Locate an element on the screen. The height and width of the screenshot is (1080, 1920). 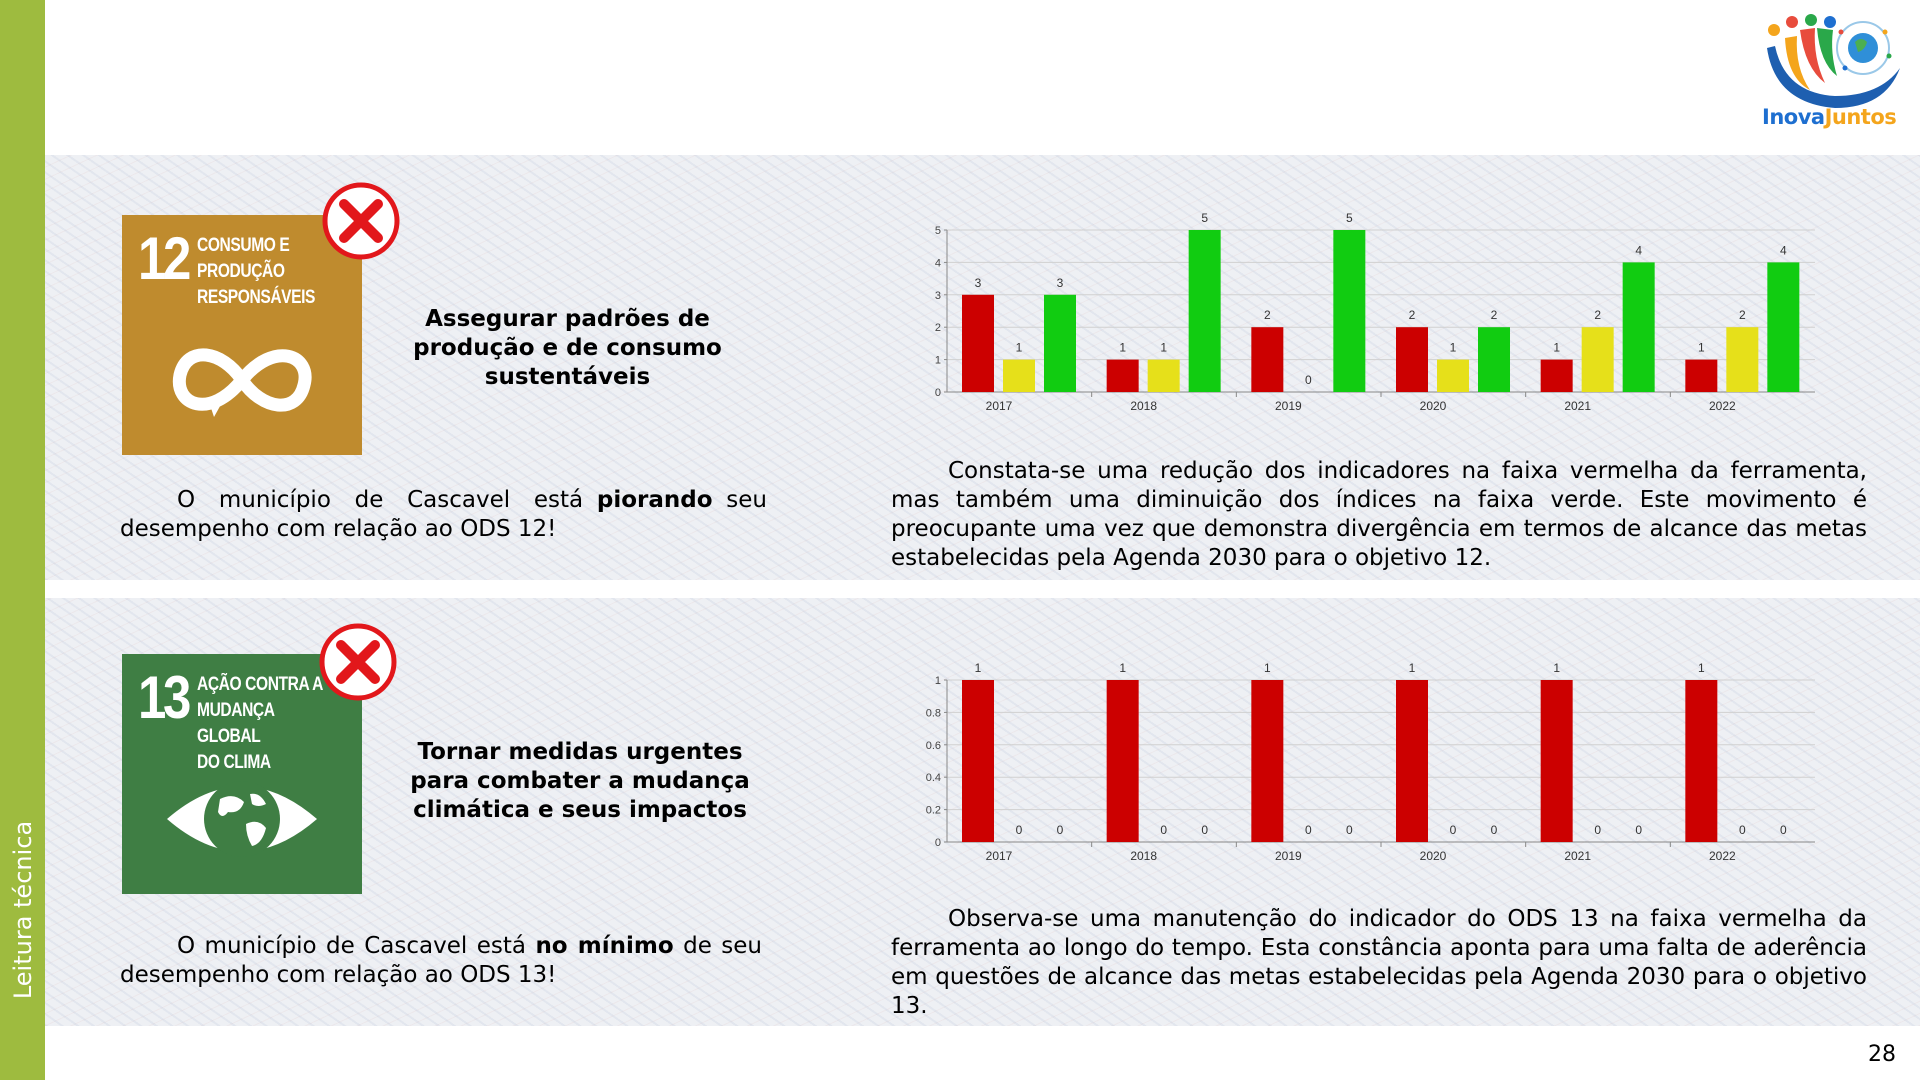
x-tick-label: 2020 is located at coordinates (1433, 856).